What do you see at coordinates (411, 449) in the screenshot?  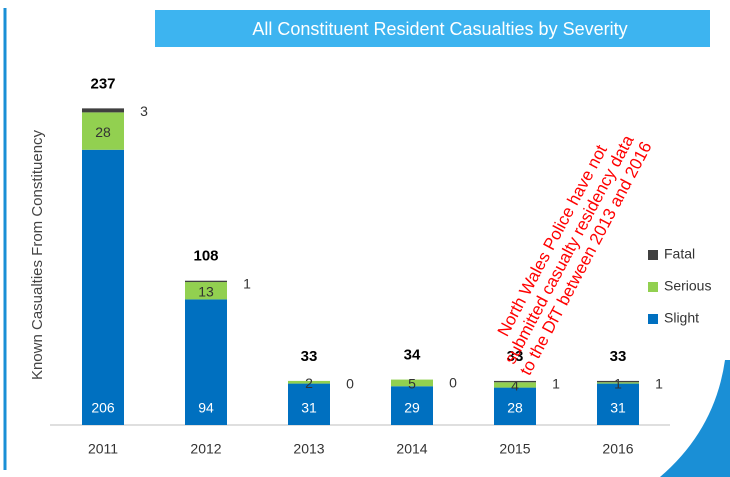 I see `x-tick-label: 2014` at bounding box center [411, 449].